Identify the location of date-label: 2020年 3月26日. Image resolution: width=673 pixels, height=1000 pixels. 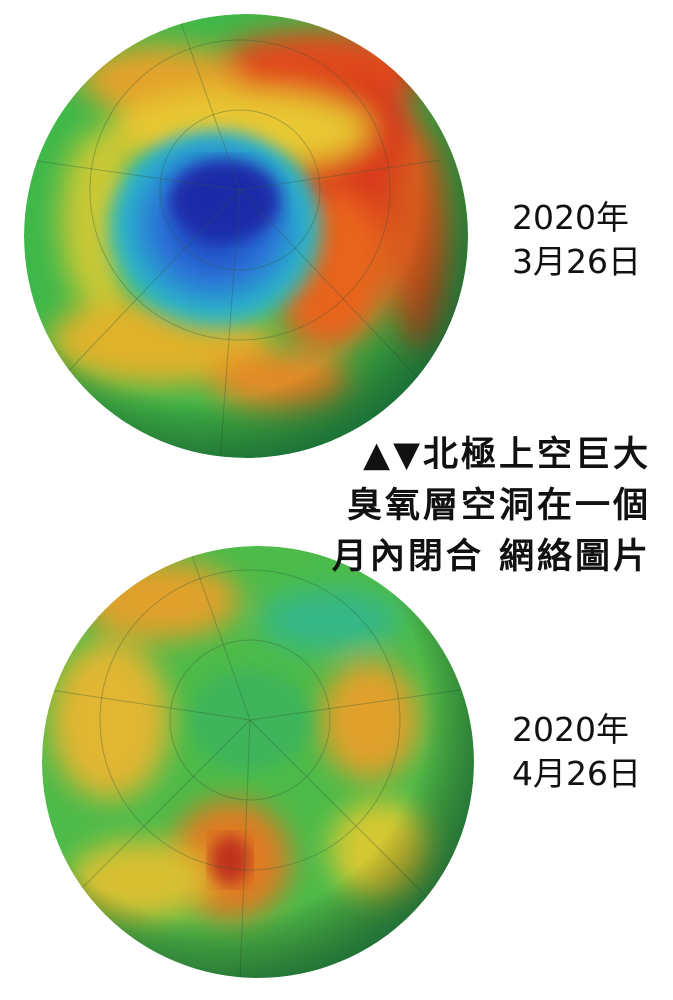
(576, 240).